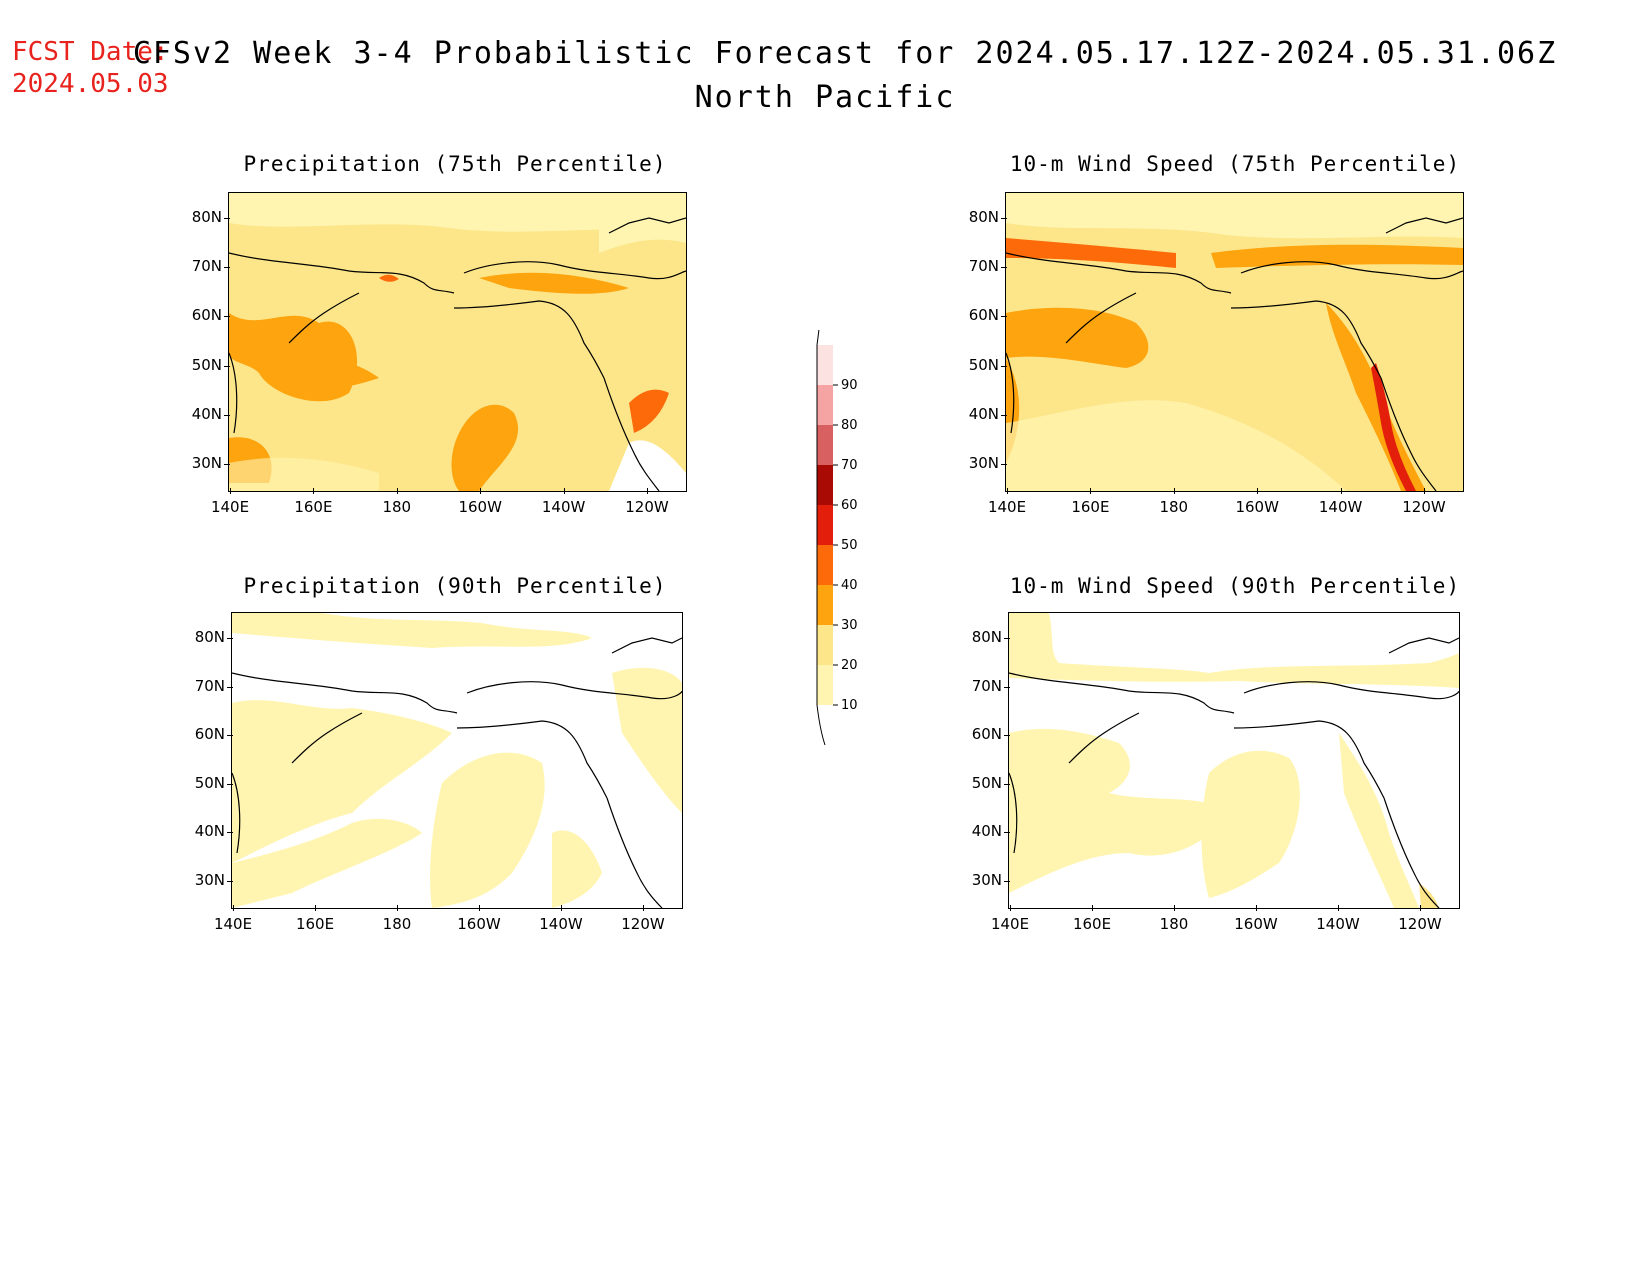 This screenshot has height=1275, width=1650. Describe the element at coordinates (1090, 507) in the screenshot. I see `lon-label-wind75: 160E` at that location.